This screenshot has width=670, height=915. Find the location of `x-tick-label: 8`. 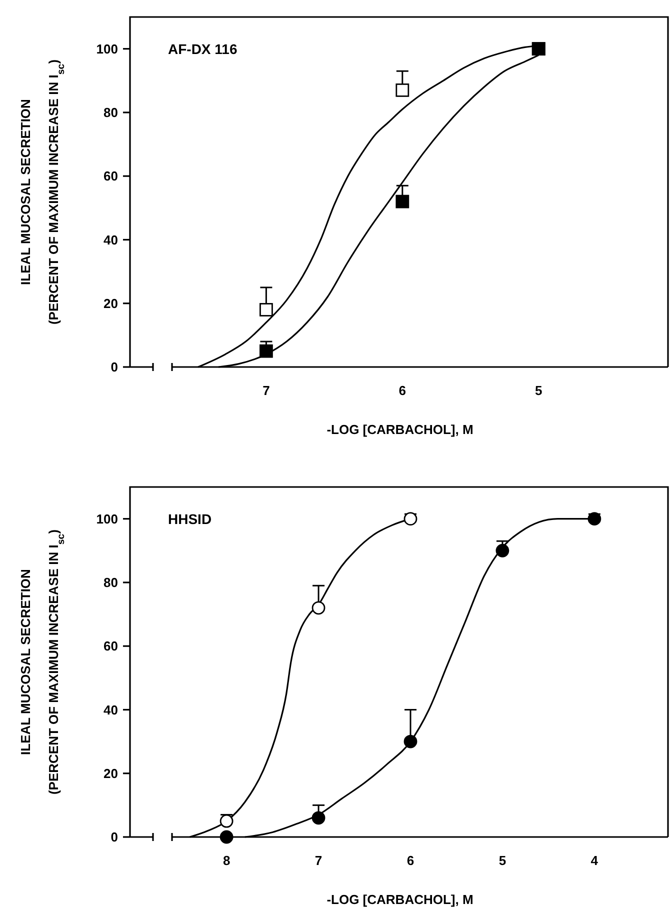

x-tick-label: 8 is located at coordinates (226, 860).